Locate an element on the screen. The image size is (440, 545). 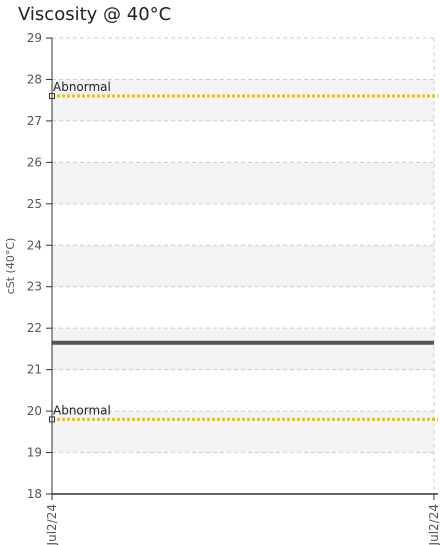
chart-title: Viscosity @ 40°C is located at coordinates (95, 14).